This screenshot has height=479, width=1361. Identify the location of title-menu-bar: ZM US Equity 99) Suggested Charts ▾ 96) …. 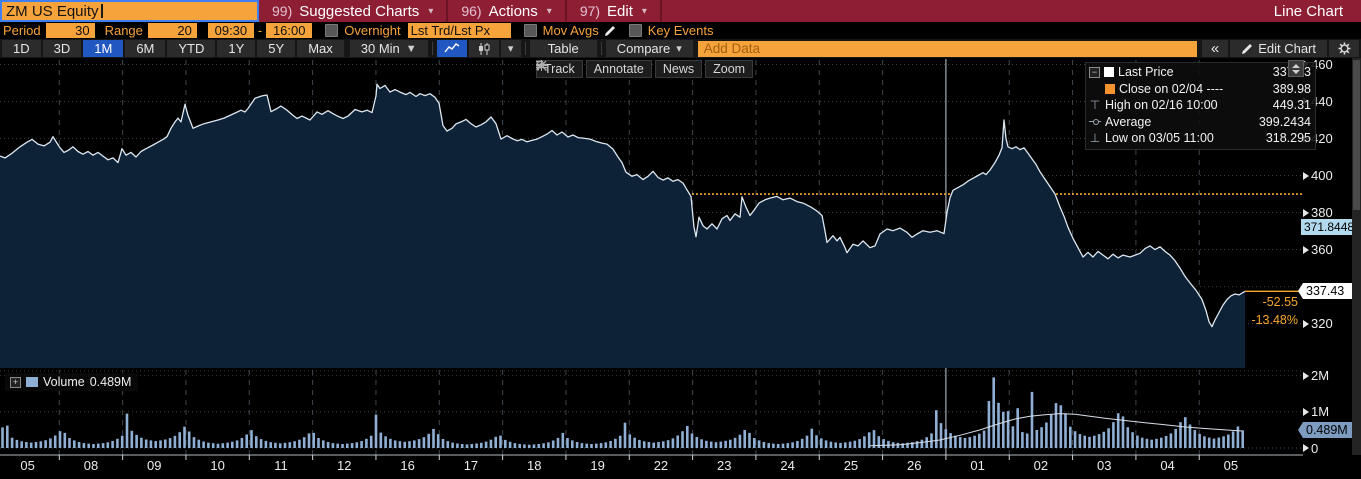
(680, 11).